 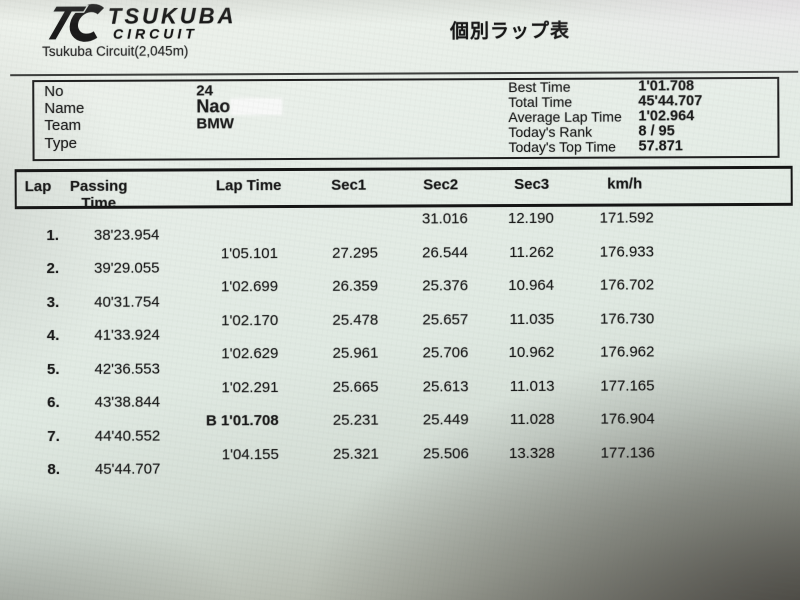 What do you see at coordinates (127, 436) in the screenshot?
I see `passing-time-cell: 44'40.552` at bounding box center [127, 436].